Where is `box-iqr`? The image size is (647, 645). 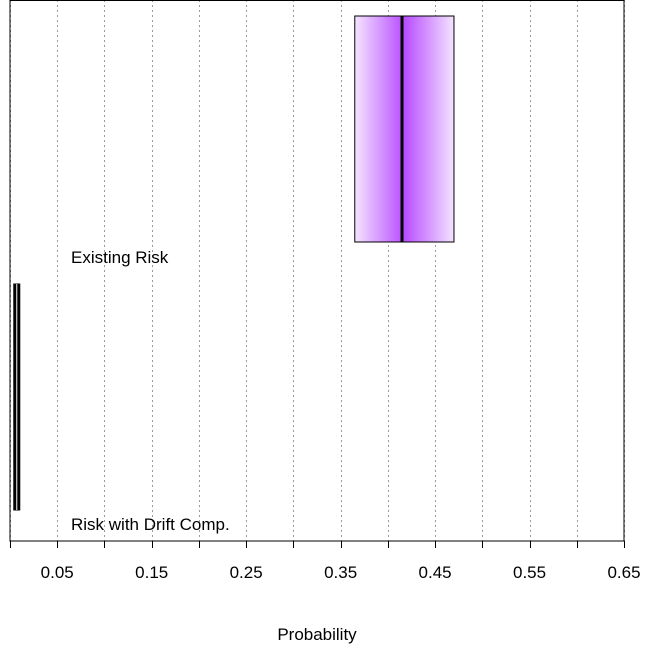 box-iqr is located at coordinates (404, 129).